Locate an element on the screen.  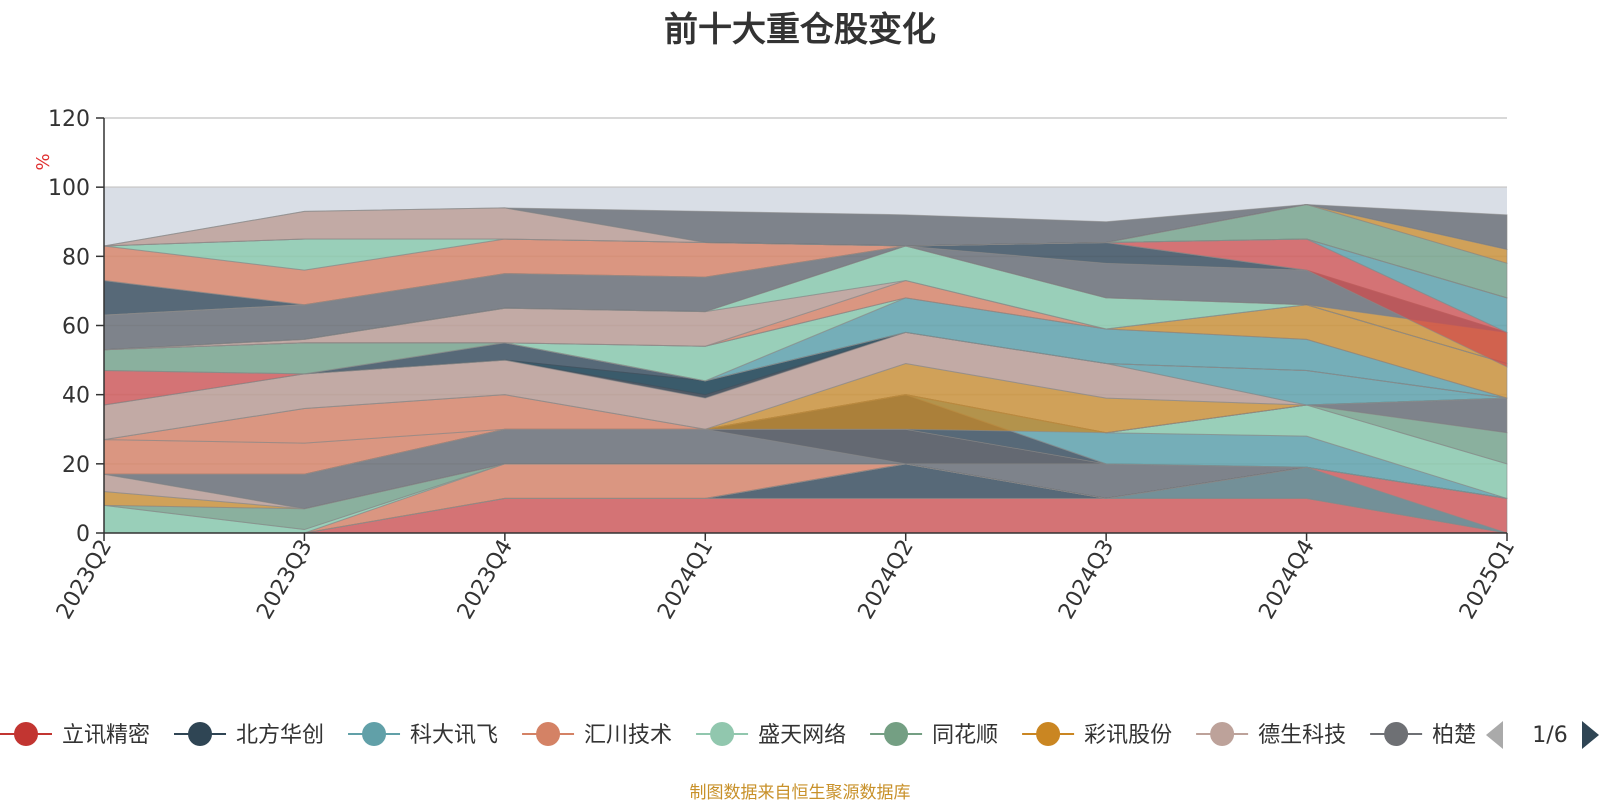
legend-item-2: 科大讯飞 is located at coordinates (423, 735).